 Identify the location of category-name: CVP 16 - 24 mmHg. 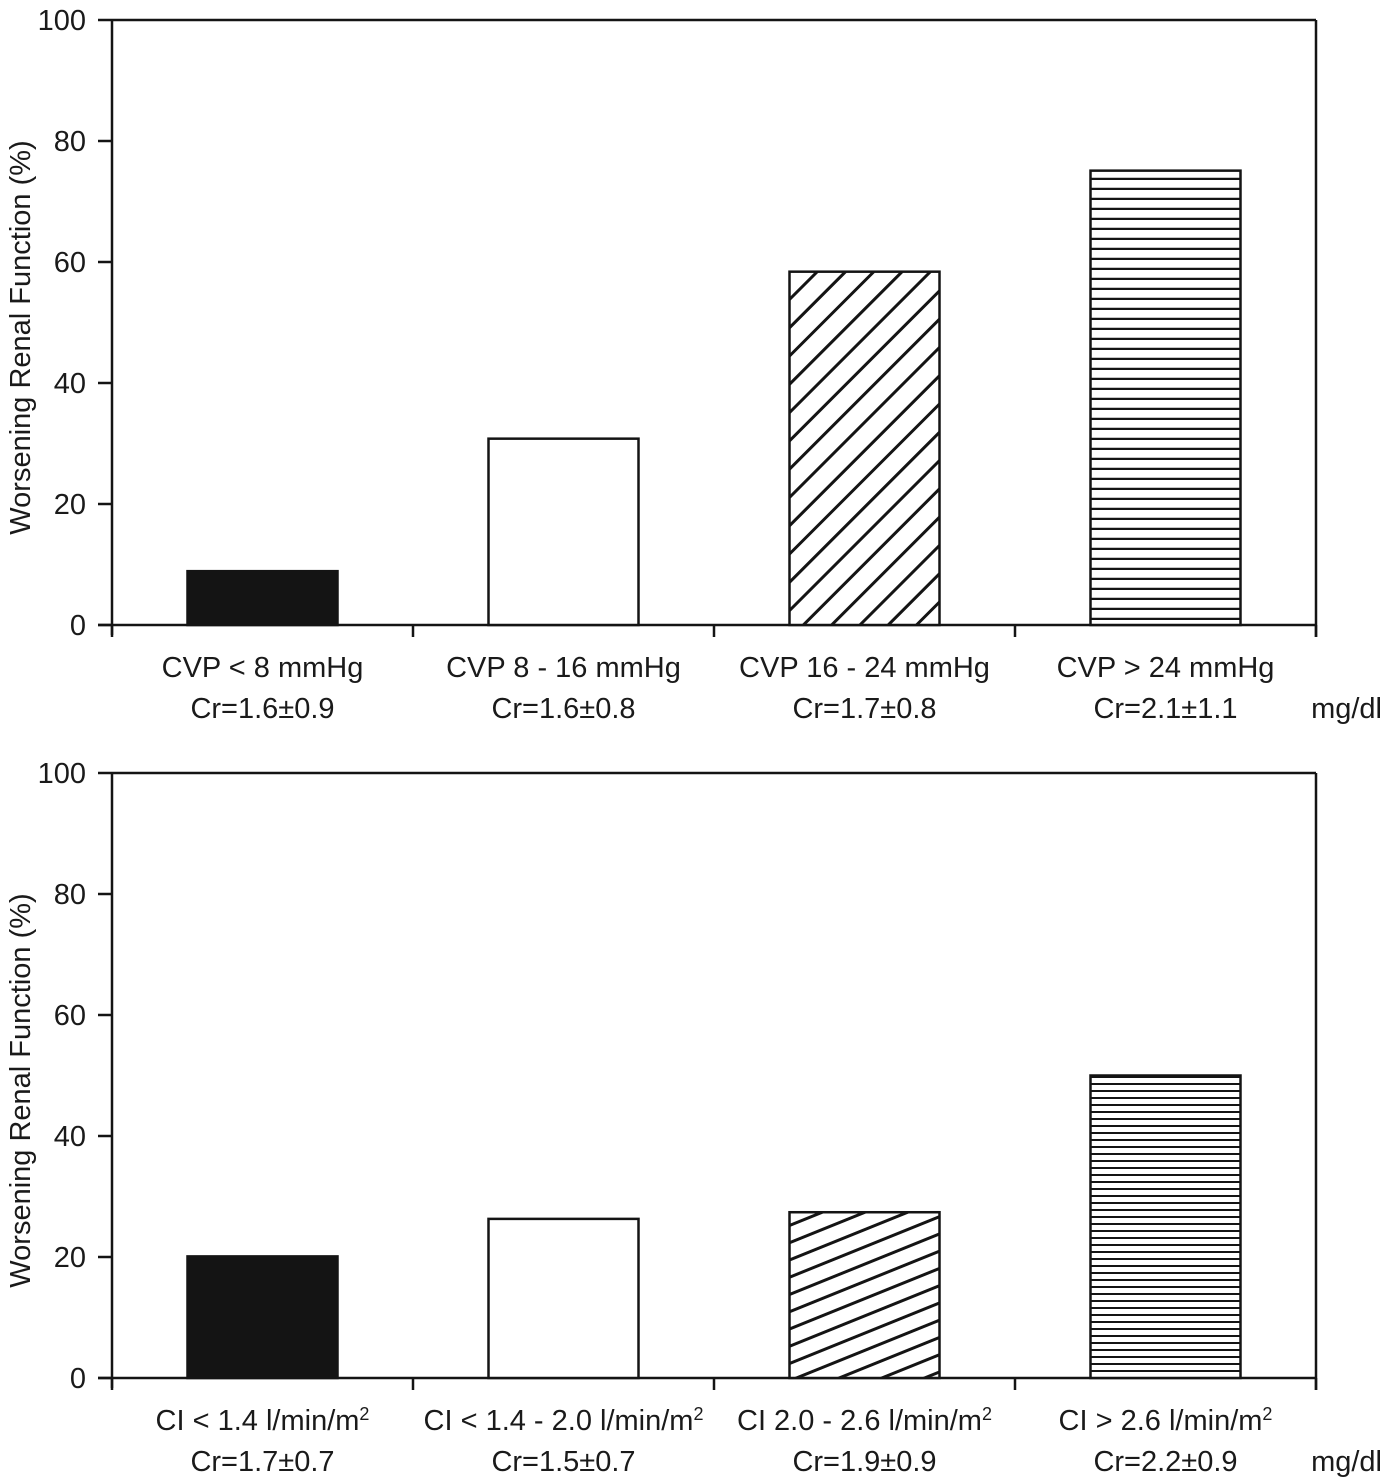
(864, 668).